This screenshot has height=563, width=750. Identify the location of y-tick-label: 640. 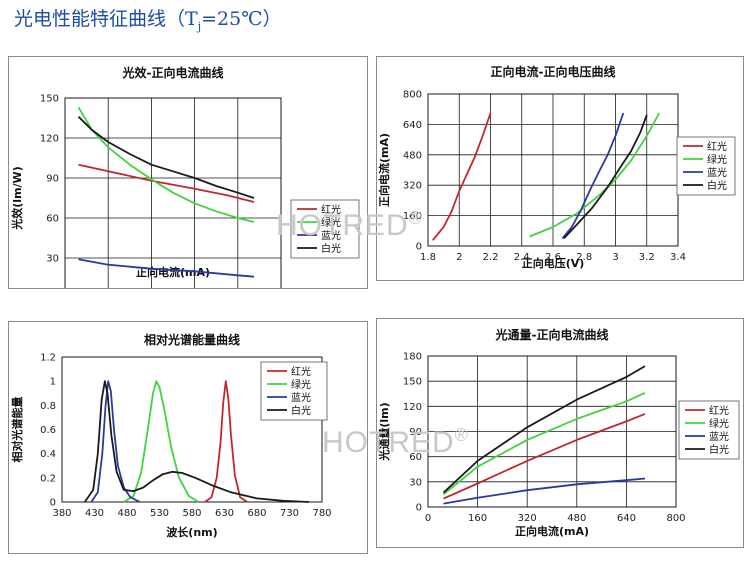
(412, 125).